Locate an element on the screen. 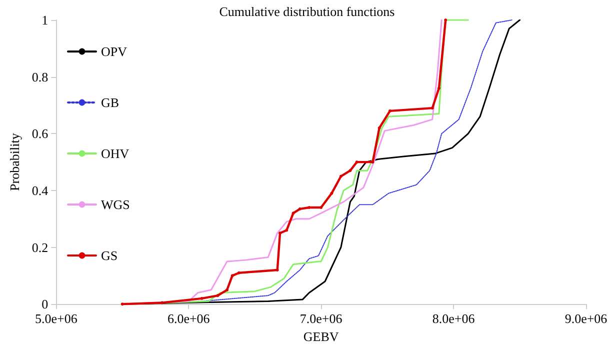 This screenshot has width=614, height=348. x-tick-label: 9.0e+06 is located at coordinates (586, 318).